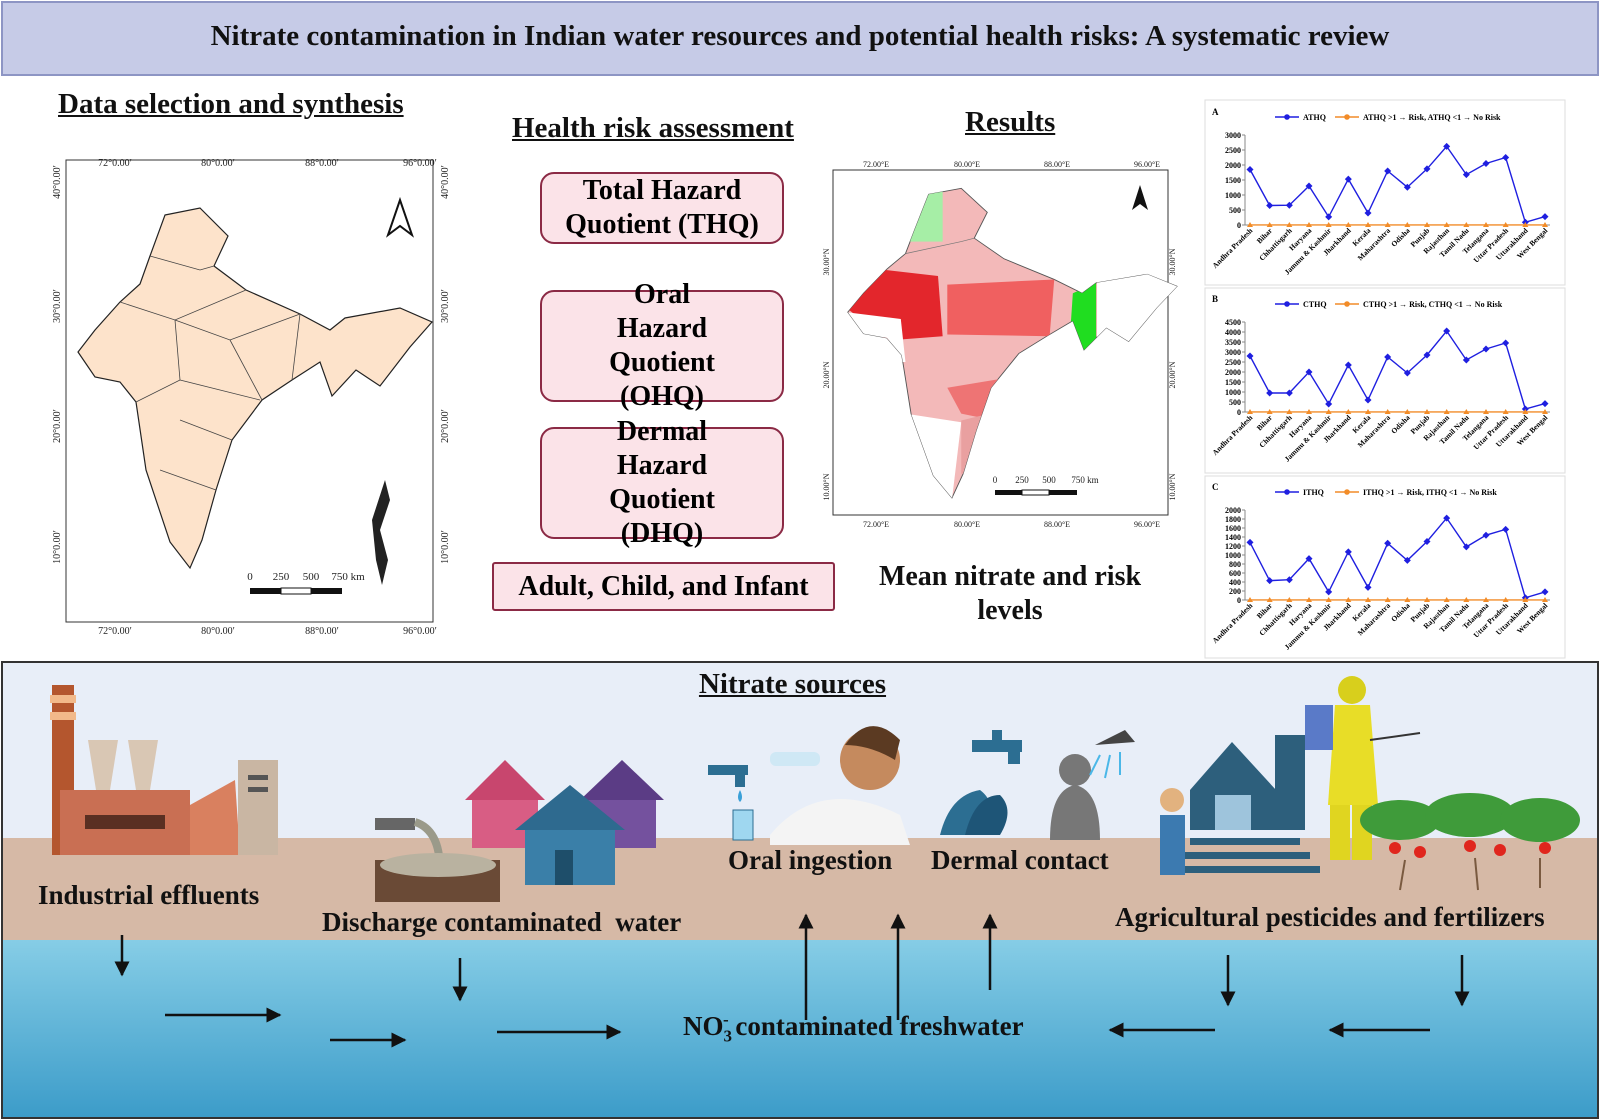 This screenshot has width=1600, height=1120. Describe the element at coordinates (395, 824) in the screenshot. I see `discharge-icon-part` at that location.